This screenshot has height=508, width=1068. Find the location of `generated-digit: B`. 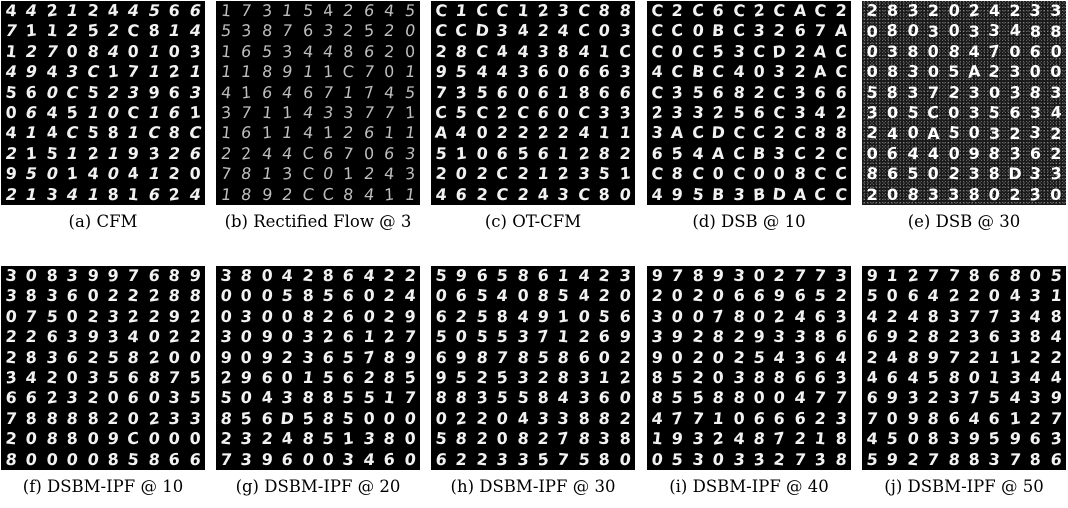

generated-digit: B is located at coordinates (698, 71).